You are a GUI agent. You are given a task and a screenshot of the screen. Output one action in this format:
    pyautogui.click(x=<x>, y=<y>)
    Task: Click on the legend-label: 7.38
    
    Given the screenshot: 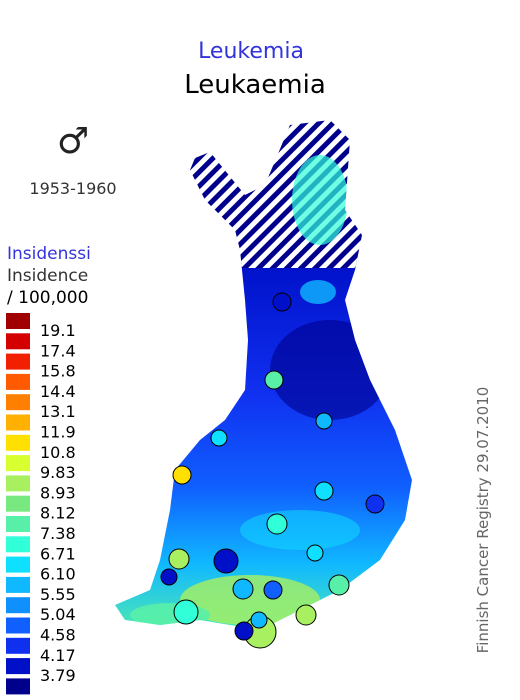 What is the action you would take?
    pyautogui.click(x=58, y=533)
    